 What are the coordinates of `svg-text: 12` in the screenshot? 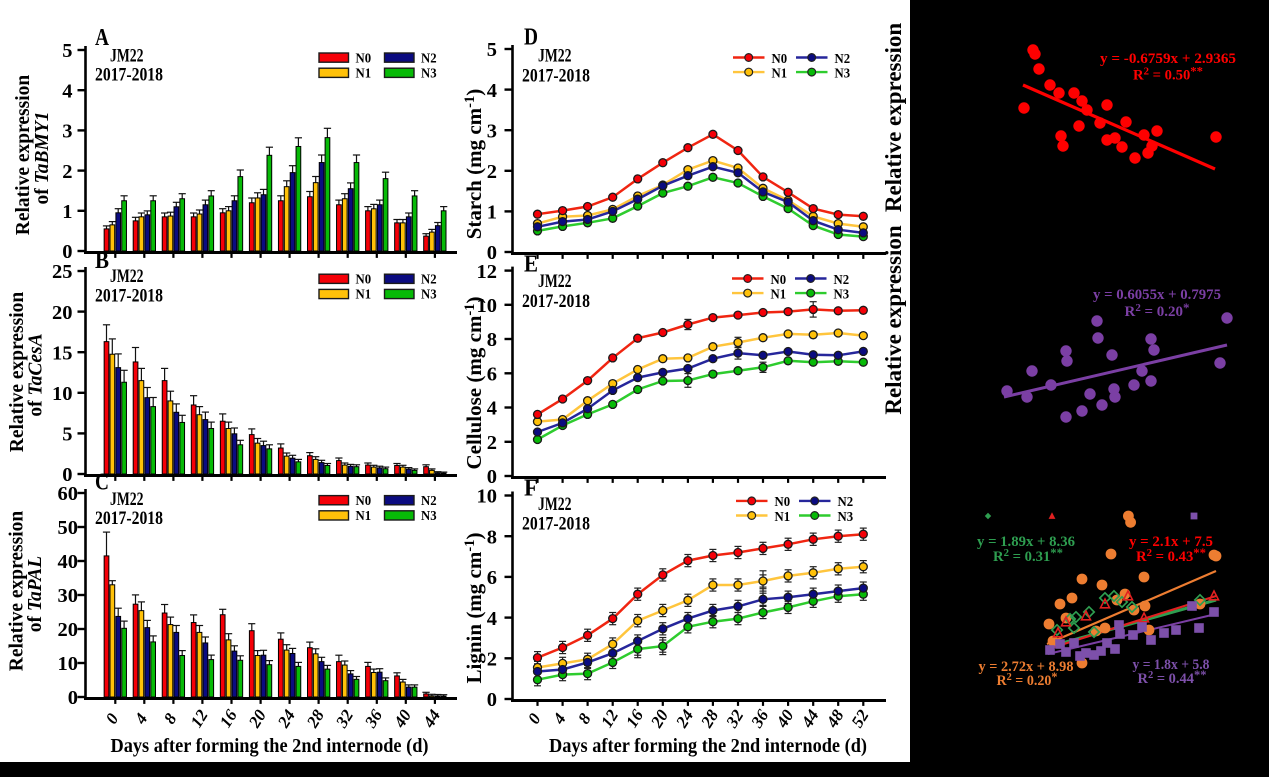 It's located at (487, 272).